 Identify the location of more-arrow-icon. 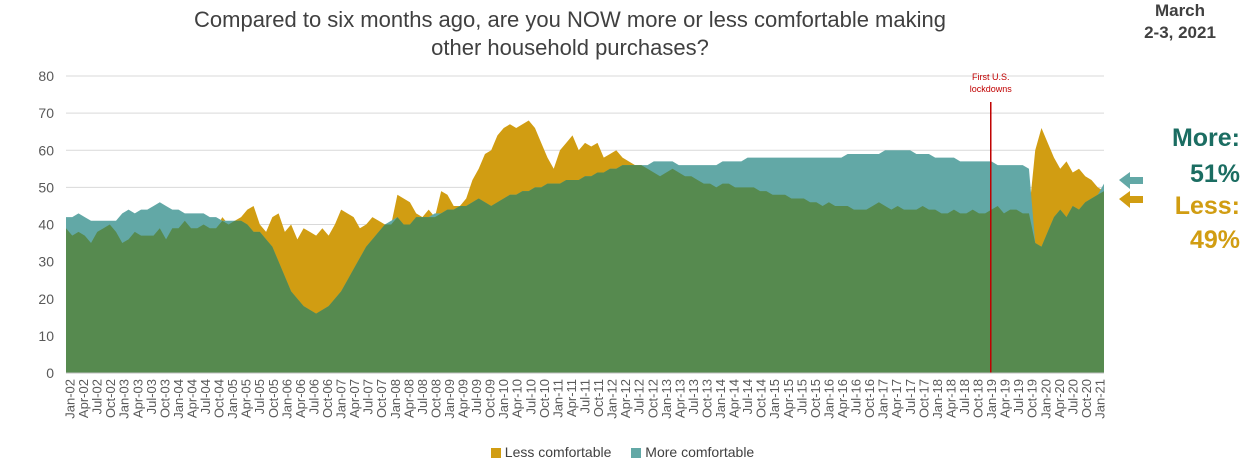
(1131, 180).